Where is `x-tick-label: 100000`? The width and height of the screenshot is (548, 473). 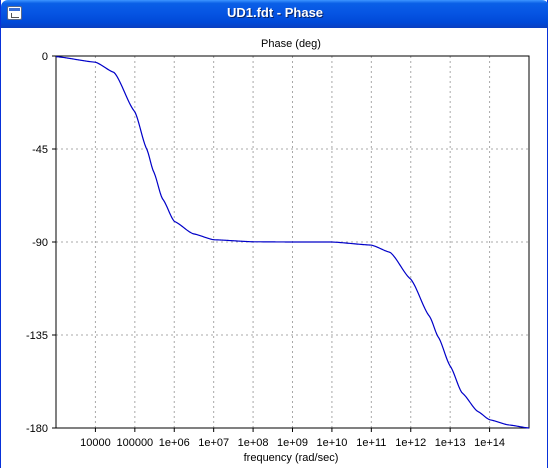 x-tick-label: 100000 is located at coordinates (134, 443).